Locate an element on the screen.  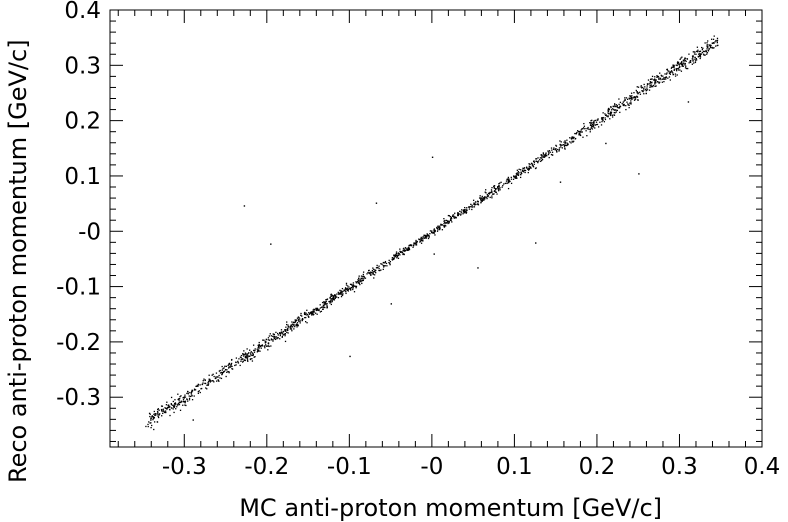
x-tick-label: -0.1 is located at coordinates (349, 467).